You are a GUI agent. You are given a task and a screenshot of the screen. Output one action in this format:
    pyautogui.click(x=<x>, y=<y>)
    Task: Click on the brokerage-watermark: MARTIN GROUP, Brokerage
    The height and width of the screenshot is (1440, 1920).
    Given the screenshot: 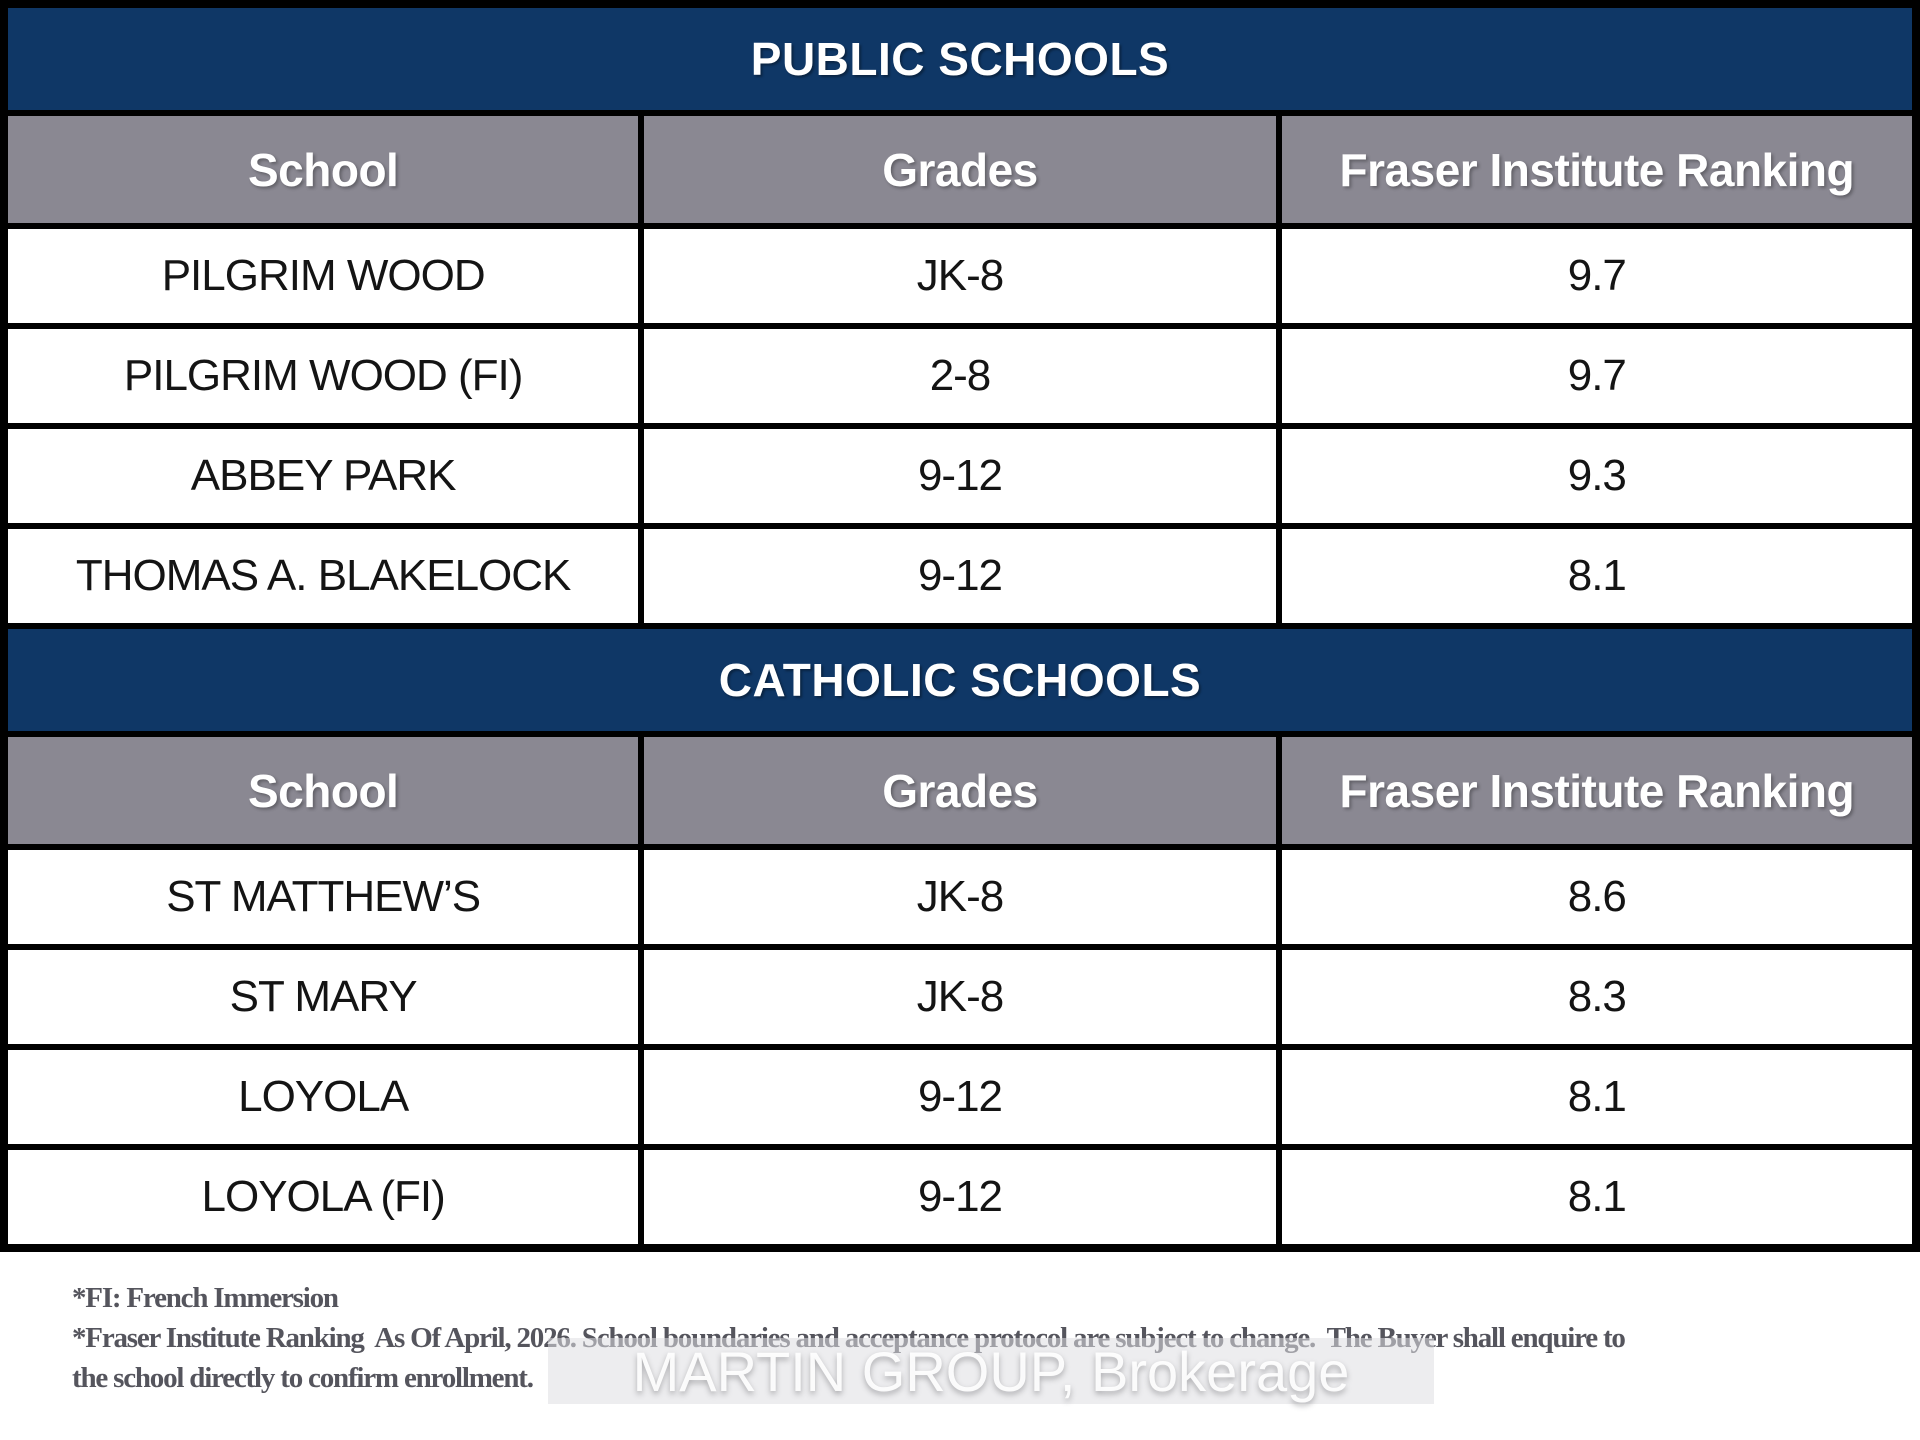 What is the action you would take?
    pyautogui.click(x=991, y=1371)
    